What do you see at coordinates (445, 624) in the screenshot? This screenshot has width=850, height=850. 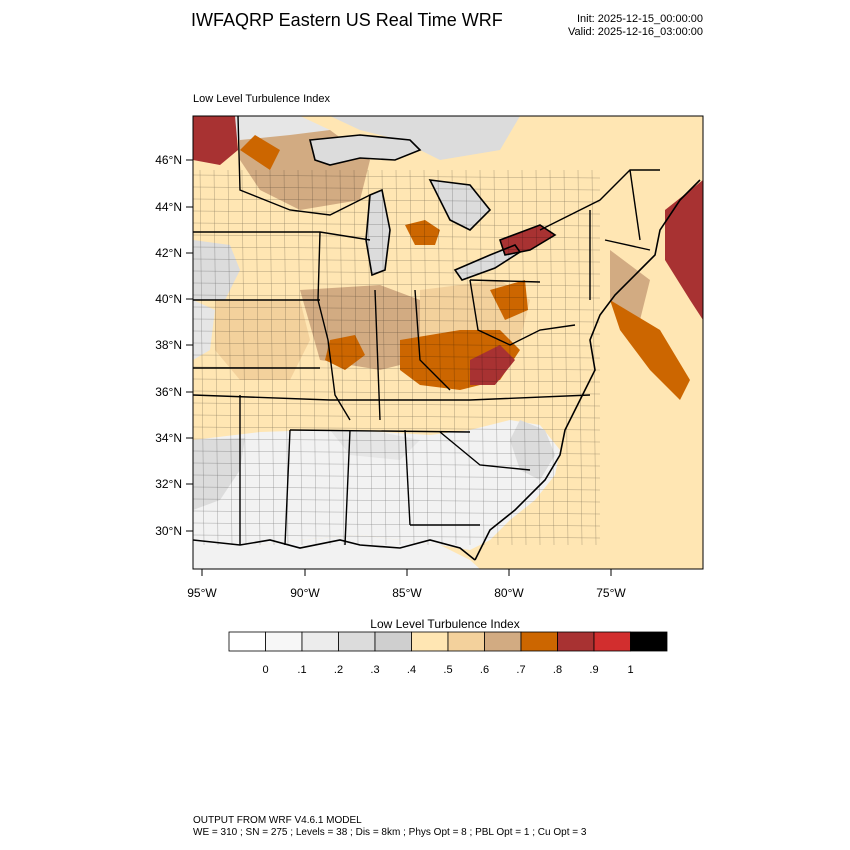 I see `colorbar-title: Low Level Turbulence Index` at bounding box center [445, 624].